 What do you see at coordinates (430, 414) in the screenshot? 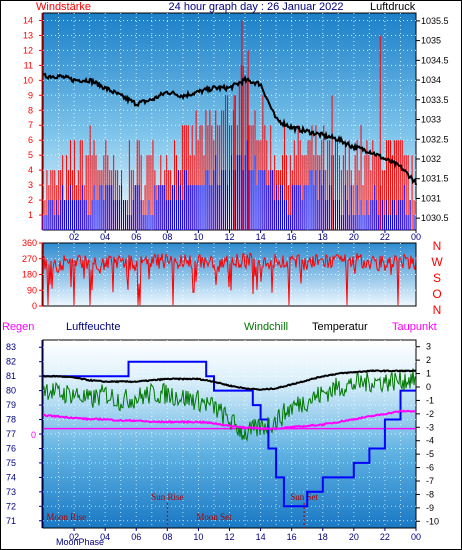
I see `temperature-tick-label: -2` at bounding box center [430, 414].